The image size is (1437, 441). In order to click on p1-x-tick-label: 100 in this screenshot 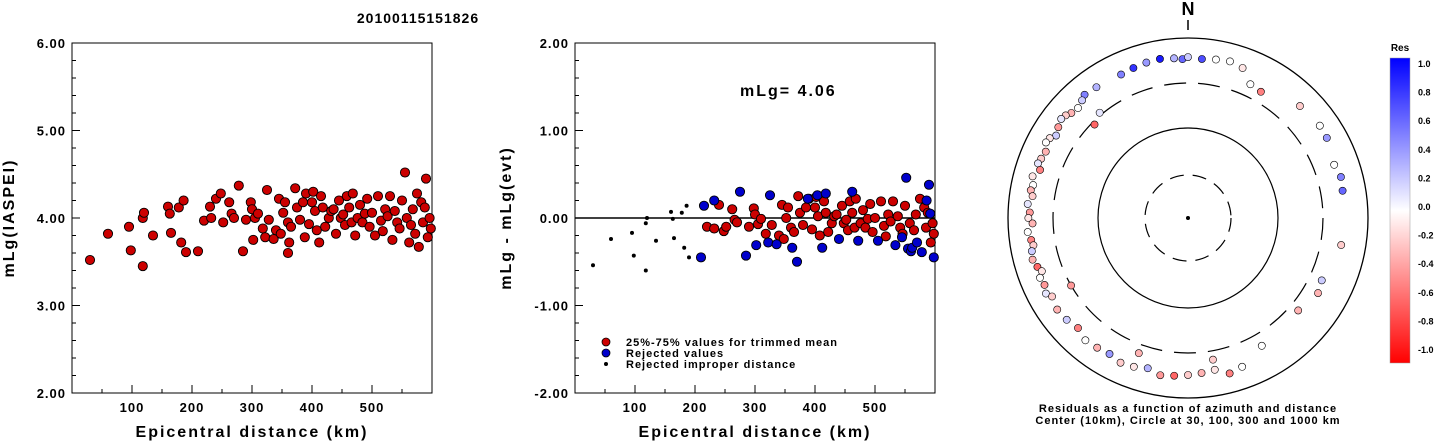, I will do `click(132, 407)`.